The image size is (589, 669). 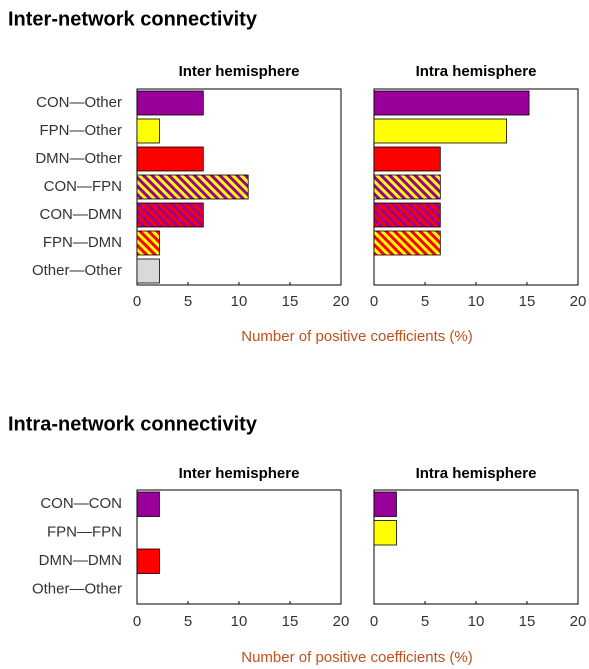 I want to click on y-tick-label: CON—FPN, so click(x=83, y=186).